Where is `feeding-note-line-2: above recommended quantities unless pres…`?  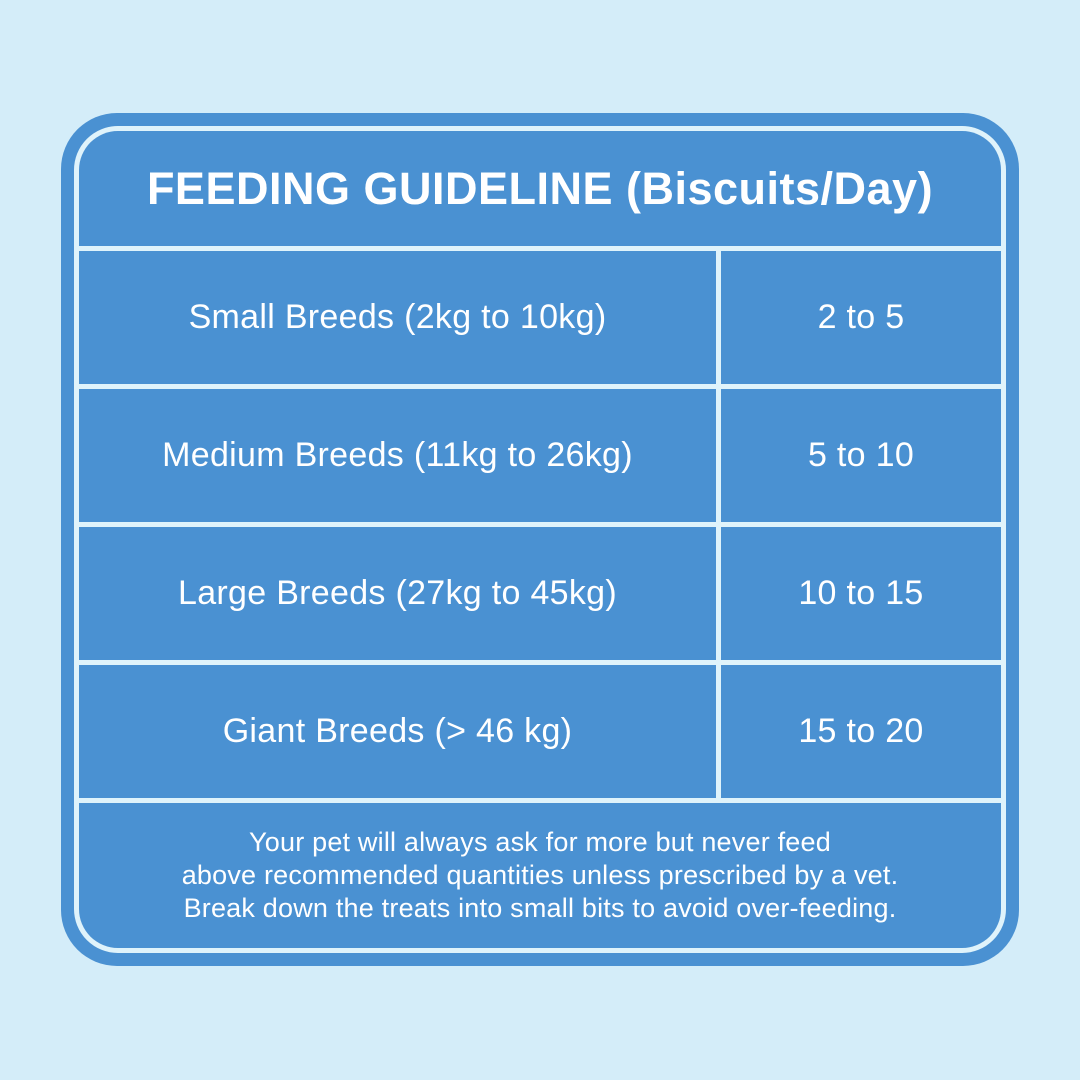
feeding-note-line-2: above recommended quantities unless pres… is located at coordinates (540, 875).